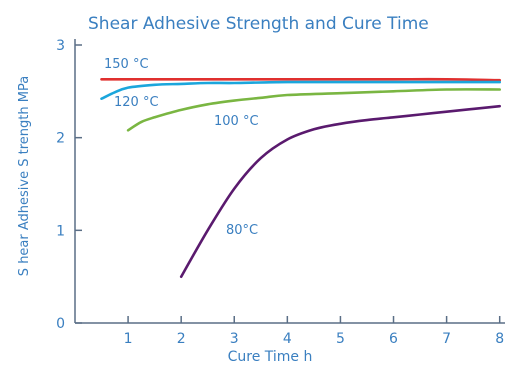 The image size is (508, 367). Describe the element at coordinates (300, 79) in the screenshot. I see `series-line-150-c` at that location.